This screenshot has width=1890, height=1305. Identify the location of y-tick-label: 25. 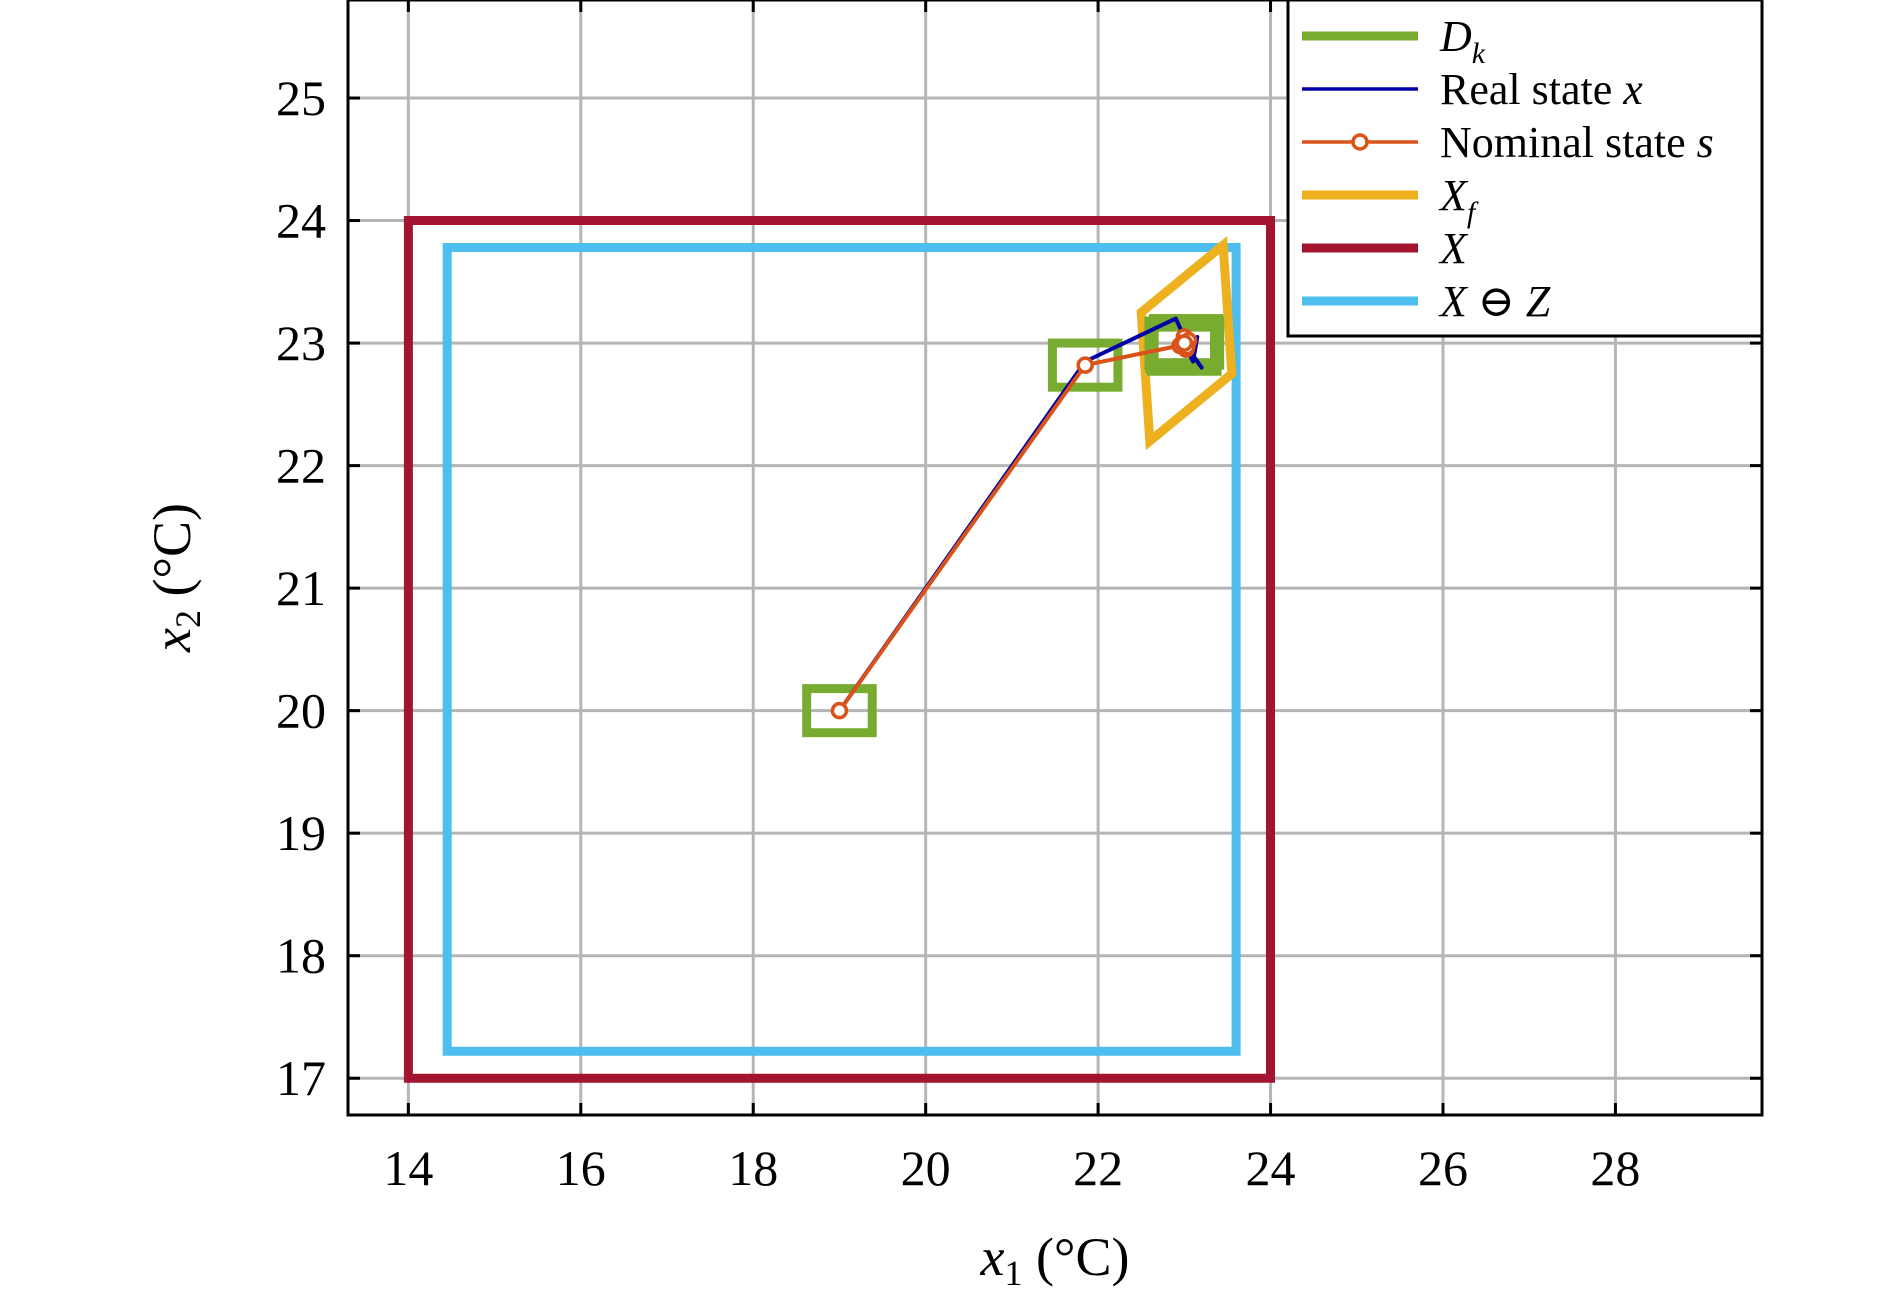
(301, 98).